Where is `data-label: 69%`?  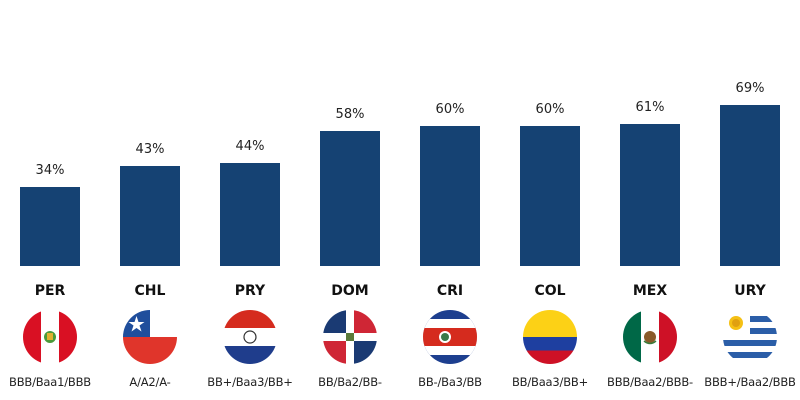
data-label: 69% is located at coordinates (750, 89).